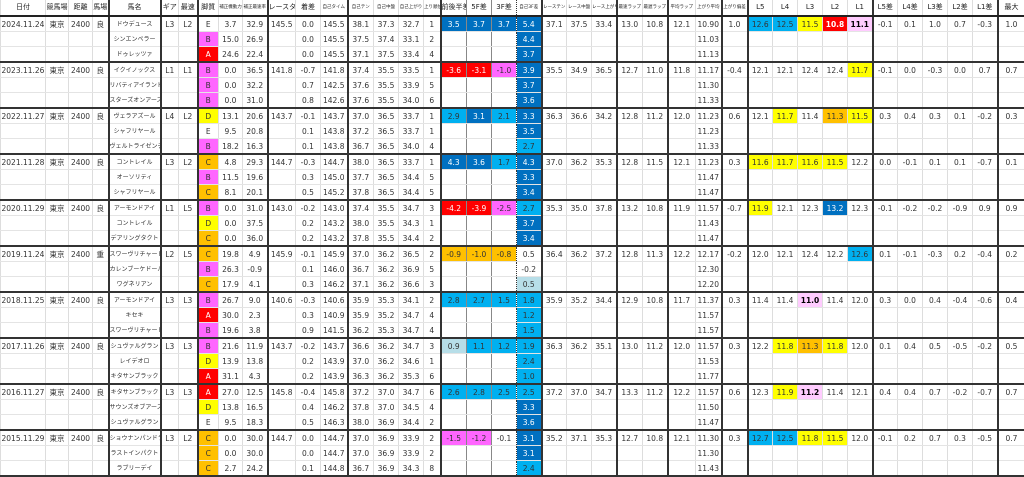 This screenshot has width=1024, height=477. Describe the element at coordinates (411, 254) in the screenshot. I see `cell-up: 36.5` at that location.